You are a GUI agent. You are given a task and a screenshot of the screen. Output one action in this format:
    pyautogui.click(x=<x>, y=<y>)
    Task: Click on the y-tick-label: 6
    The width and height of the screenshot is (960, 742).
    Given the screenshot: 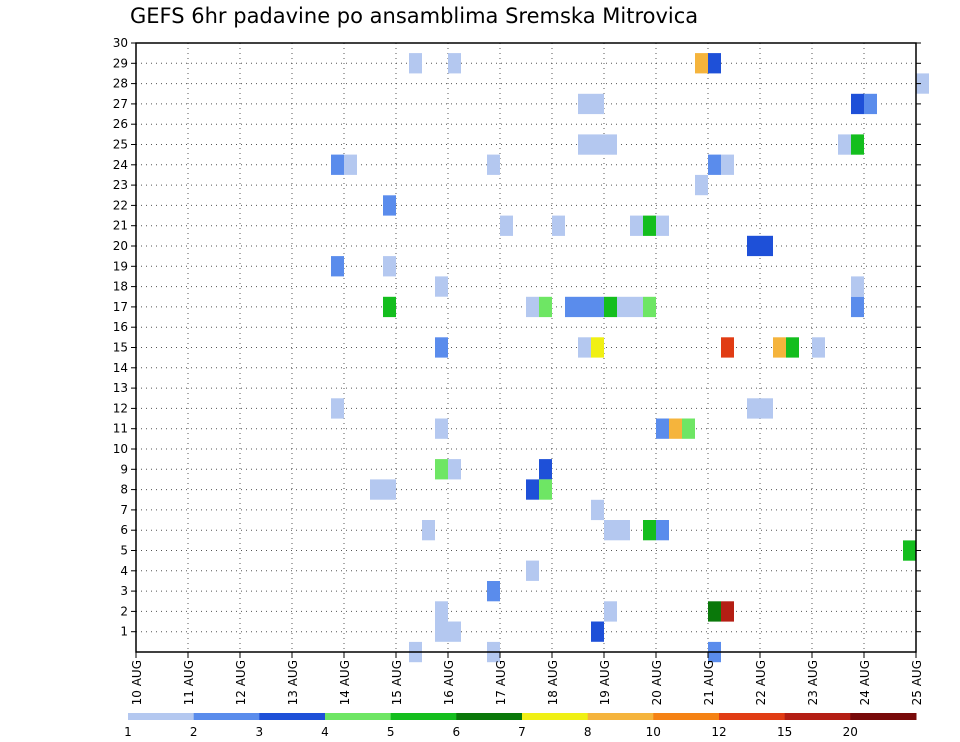 What is the action you would take?
    pyautogui.click(x=124, y=530)
    